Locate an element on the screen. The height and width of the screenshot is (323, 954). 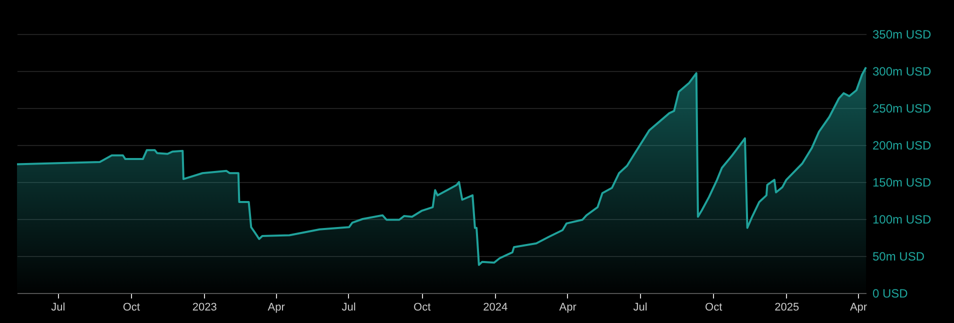
x-tick-label: 2025 is located at coordinates (787, 308).